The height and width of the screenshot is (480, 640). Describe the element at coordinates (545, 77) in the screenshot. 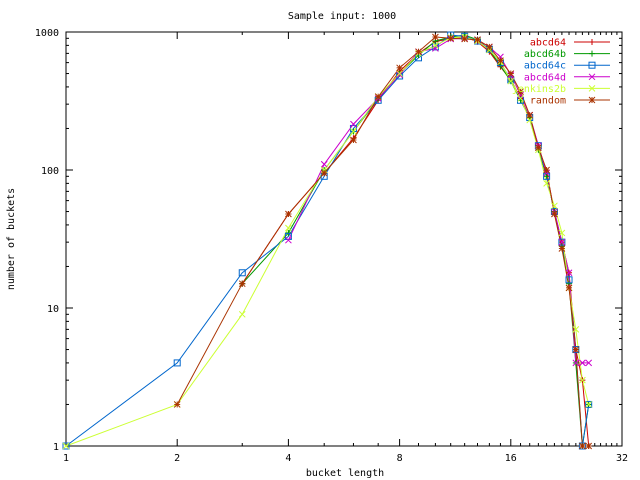

I see `legend-label: abcd64d` at that location.